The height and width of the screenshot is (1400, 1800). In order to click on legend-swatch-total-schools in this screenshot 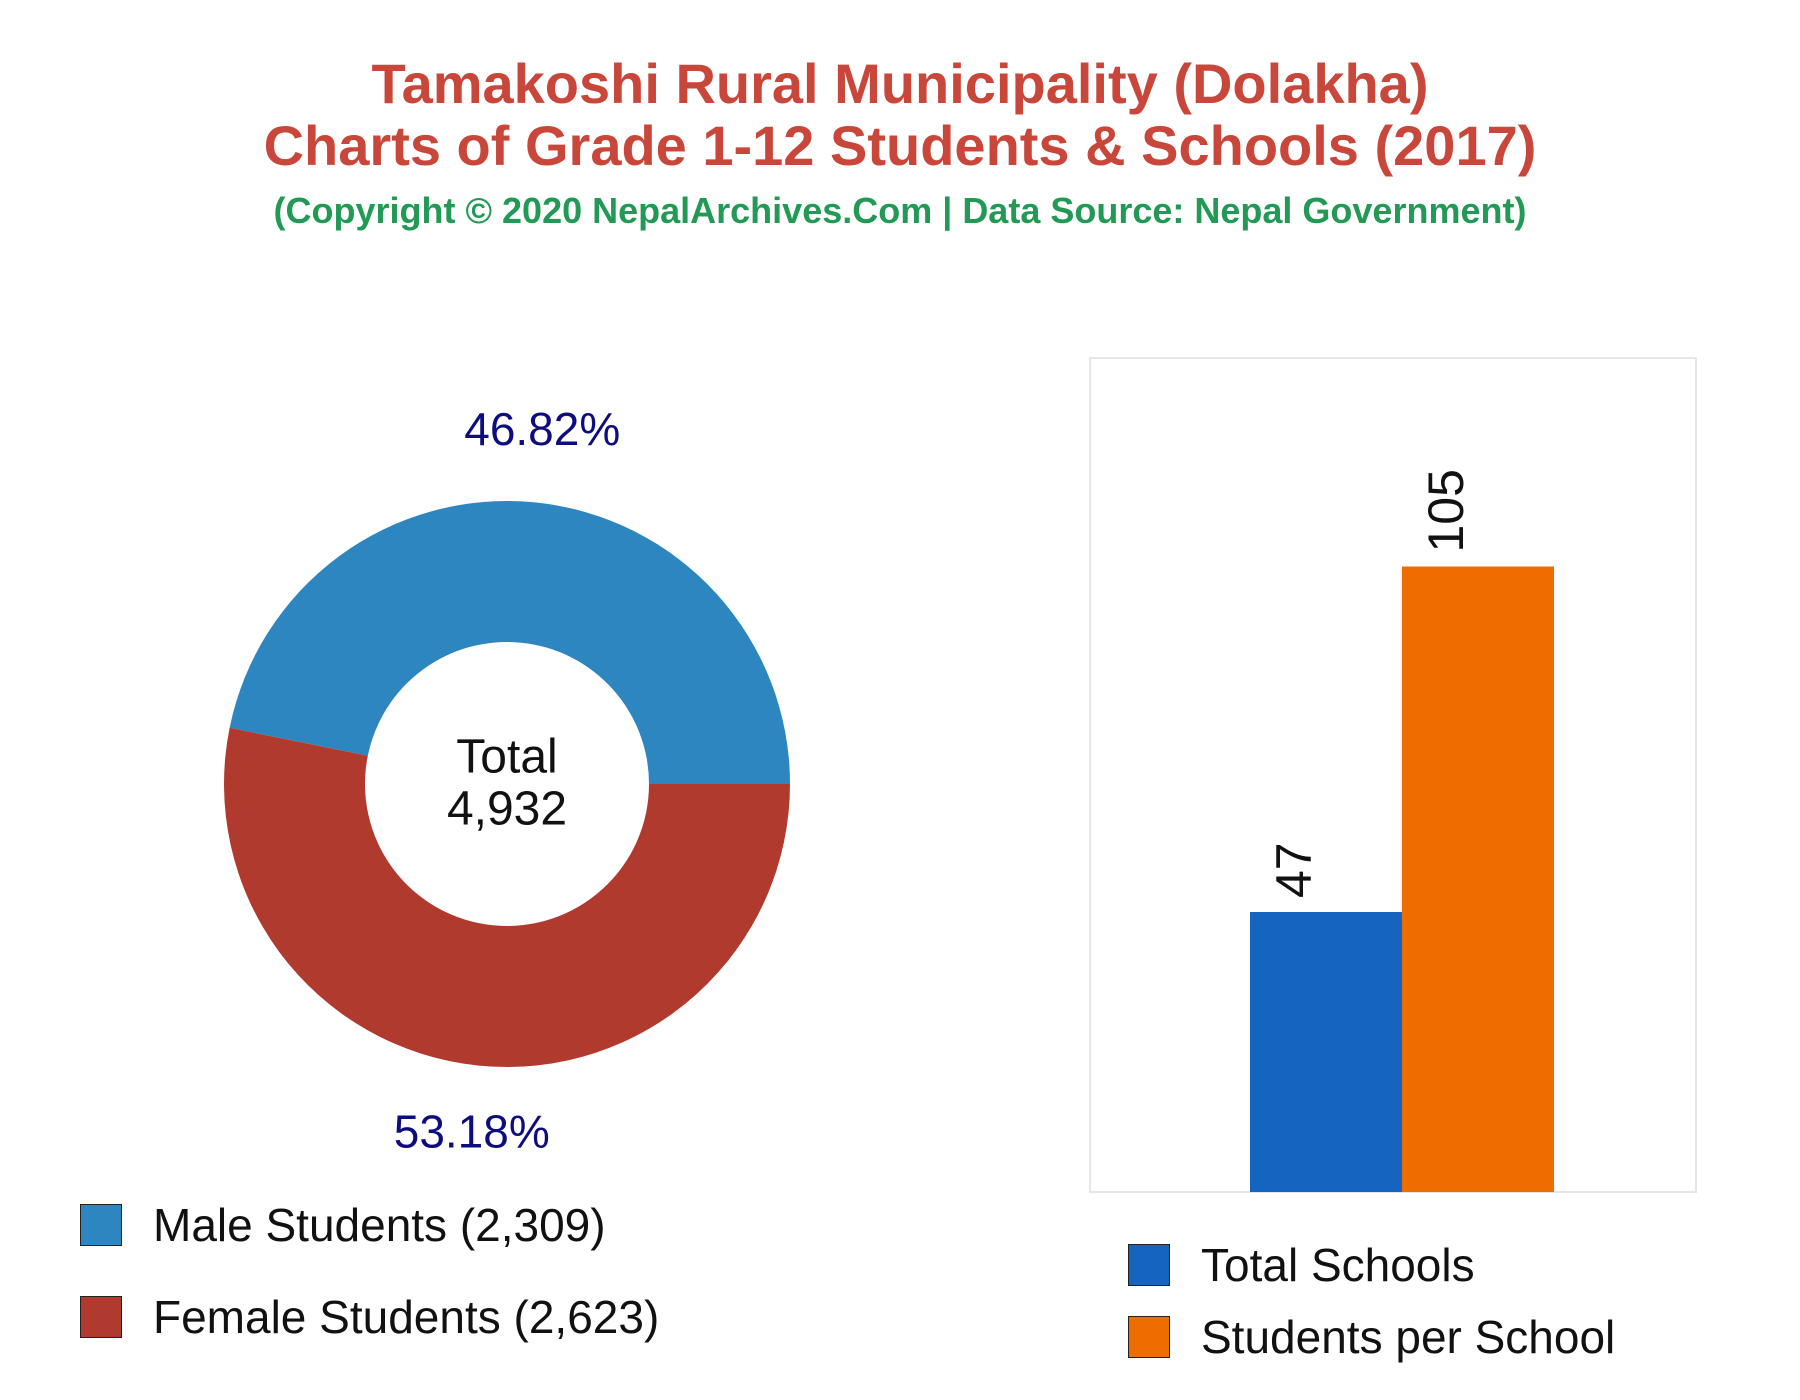, I will do `click(1149, 1265)`.